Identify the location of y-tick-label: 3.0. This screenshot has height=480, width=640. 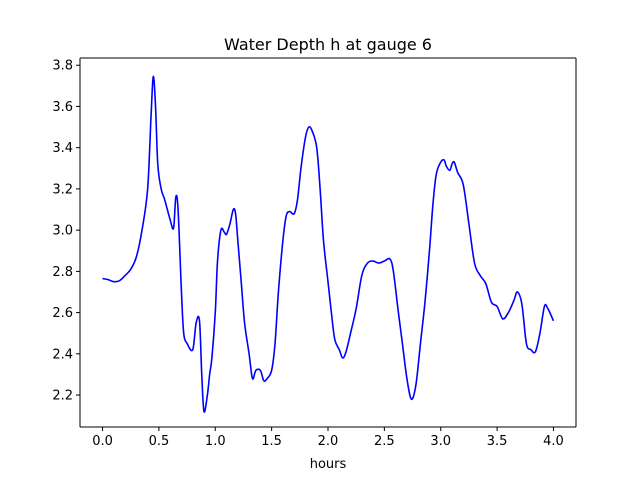
(62, 231).